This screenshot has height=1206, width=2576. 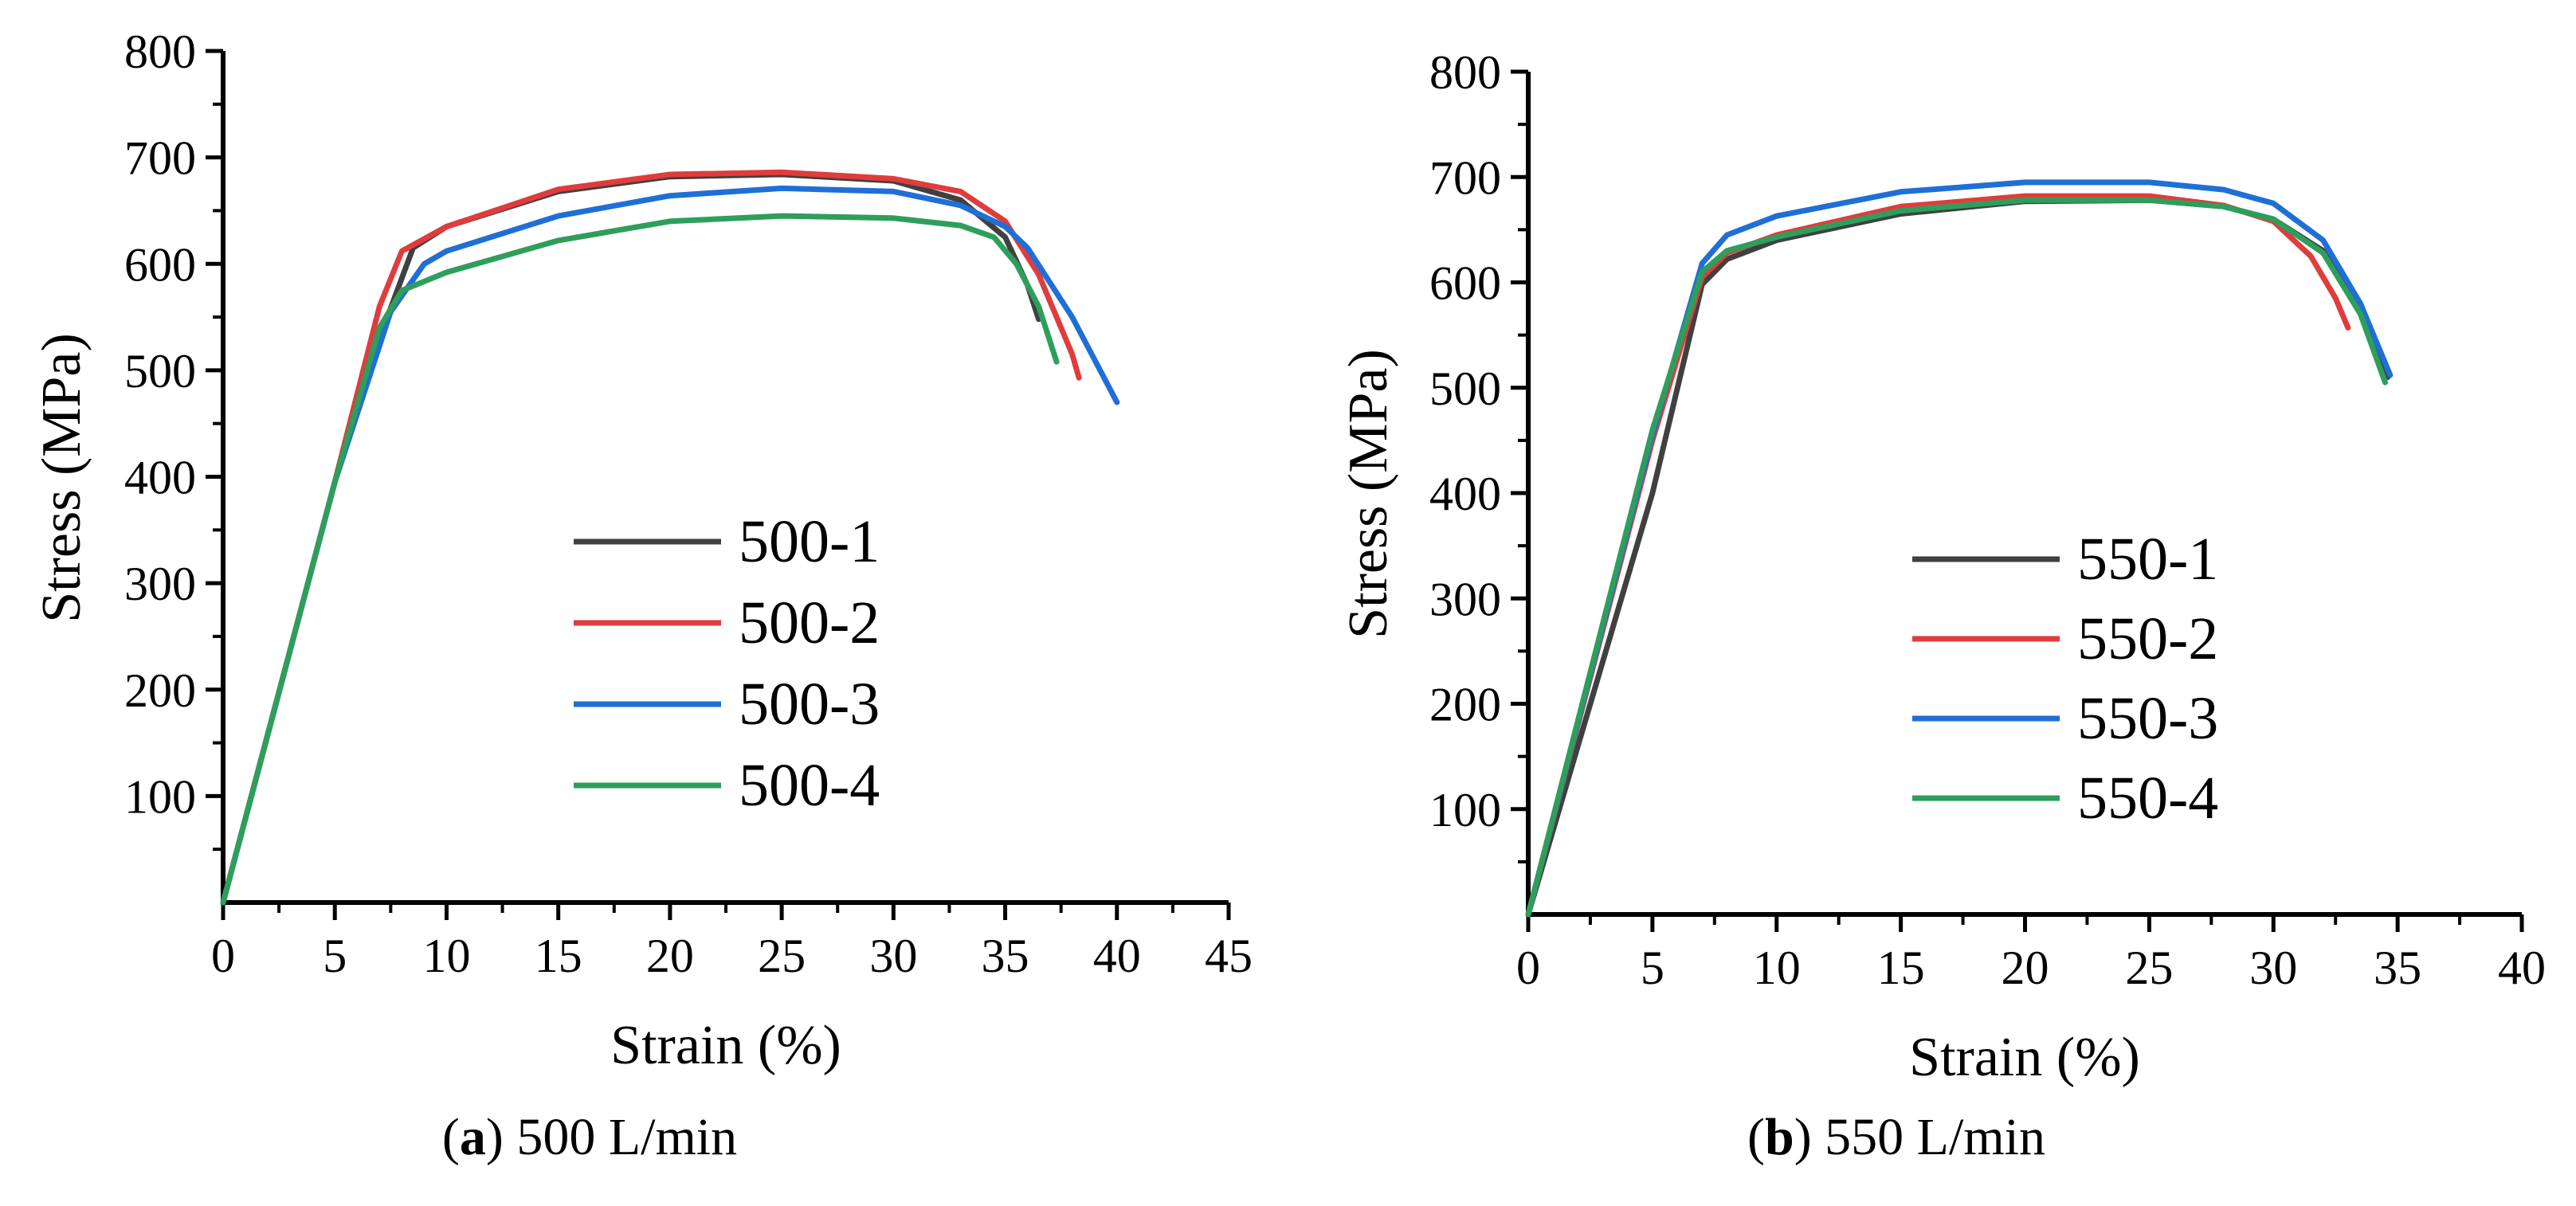 I want to click on y-tick-label-b-500: 500, so click(x=1465, y=388).